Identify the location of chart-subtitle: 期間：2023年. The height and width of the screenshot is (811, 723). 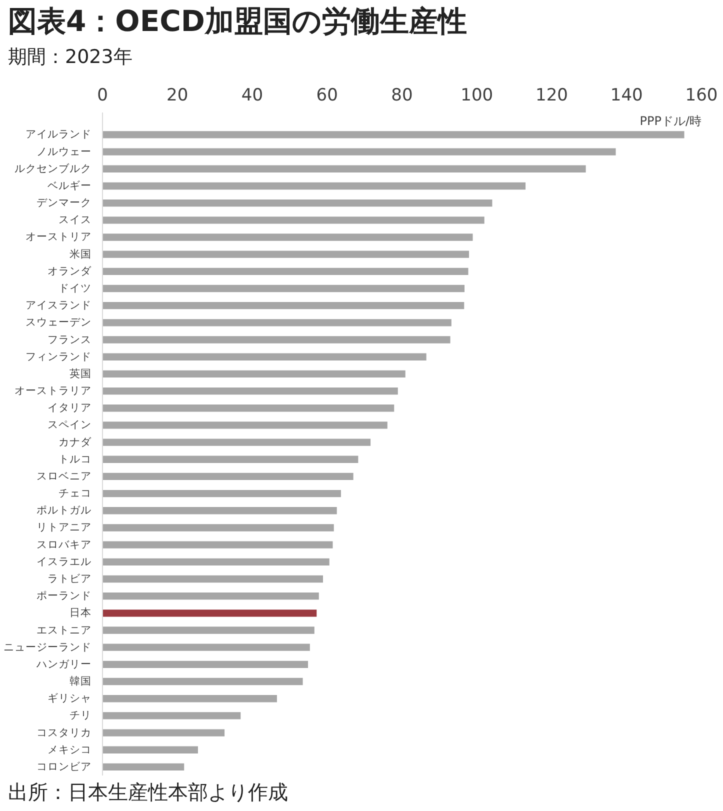
(70, 57).